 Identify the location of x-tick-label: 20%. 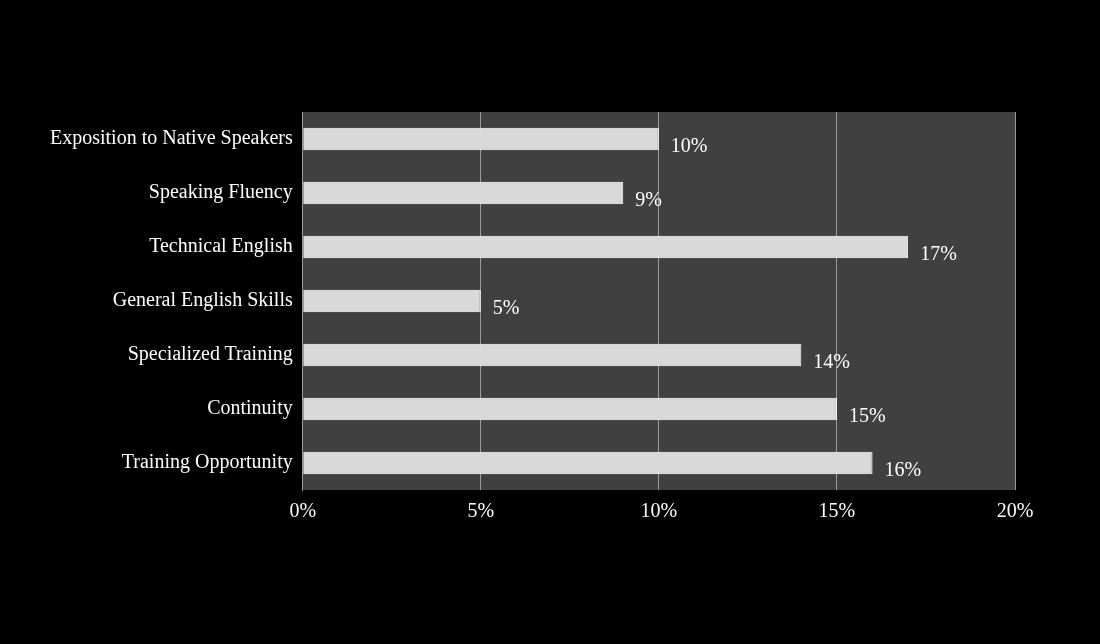
(1015, 510).